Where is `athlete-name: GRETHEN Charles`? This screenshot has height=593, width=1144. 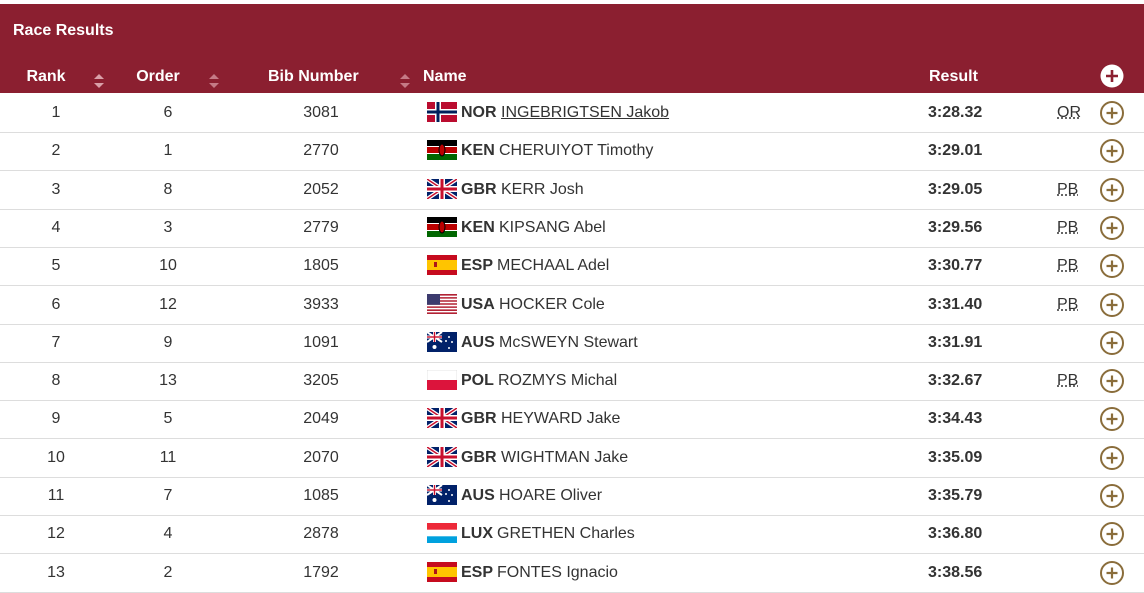 athlete-name: GRETHEN Charles is located at coordinates (566, 534).